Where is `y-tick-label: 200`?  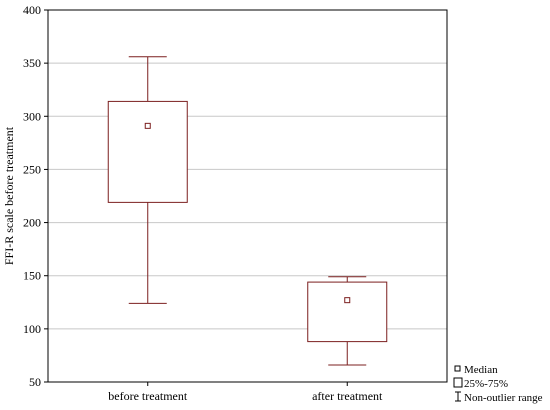
y-tick-label: 200 is located at coordinates (32, 223).